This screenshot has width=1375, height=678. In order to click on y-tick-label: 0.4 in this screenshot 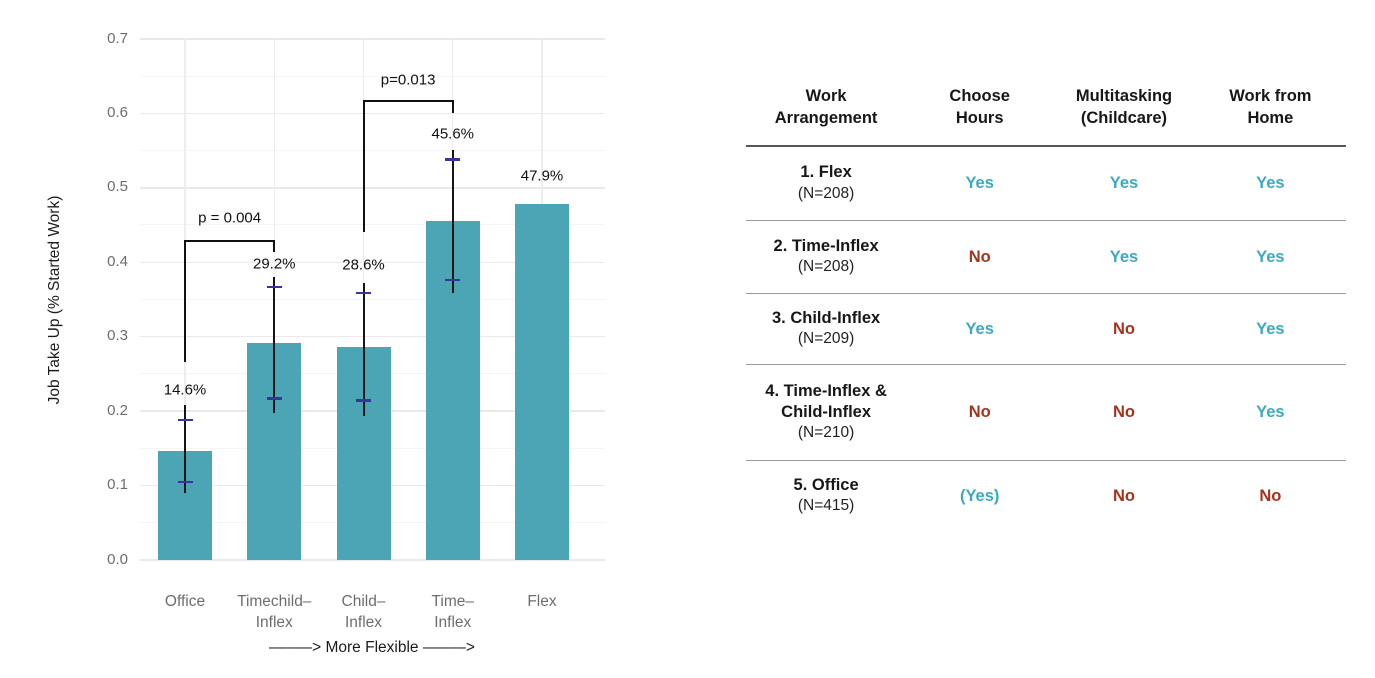, I will do `click(117, 261)`.